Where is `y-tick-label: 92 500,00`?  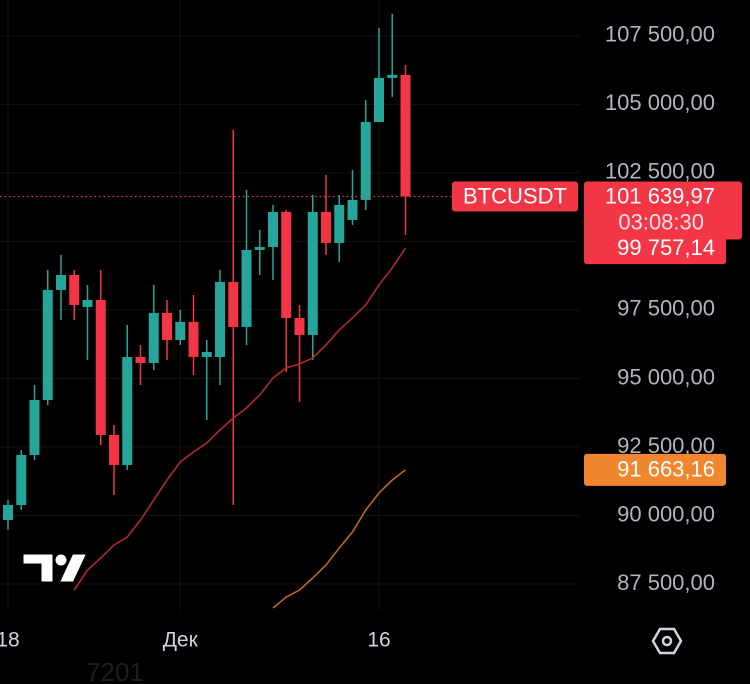 y-tick-label: 92 500,00 is located at coordinates (666, 445).